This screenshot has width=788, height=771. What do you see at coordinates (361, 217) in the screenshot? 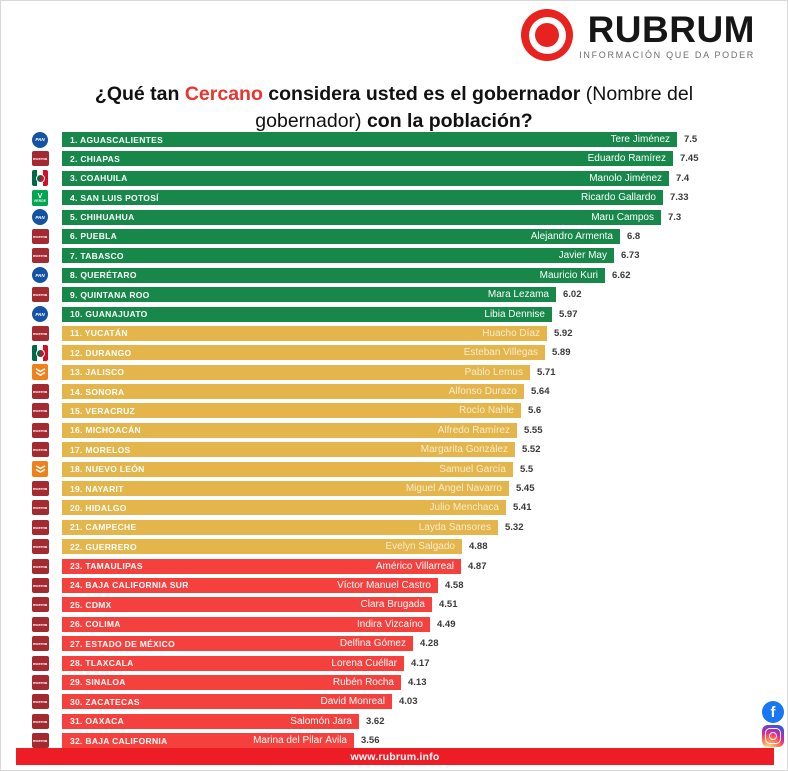
I see `state-bar: 5. CHIHUAHUA Maru Campos` at bounding box center [361, 217].